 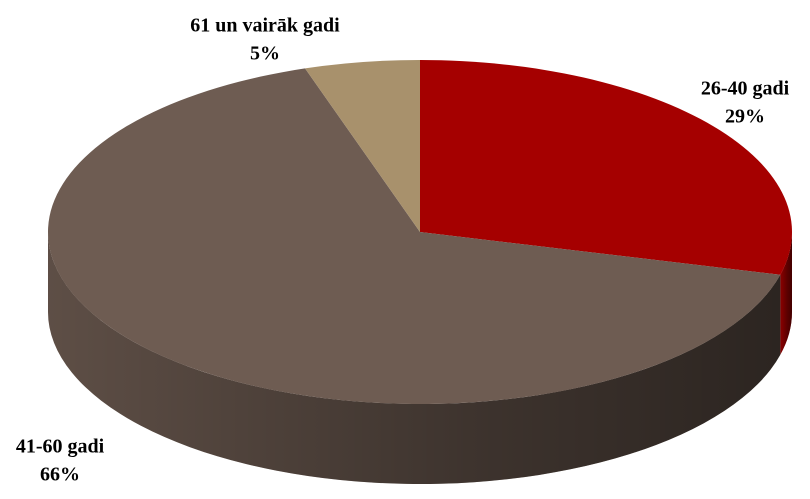 I want to click on data-label-value: 5%, so click(x=265, y=54).